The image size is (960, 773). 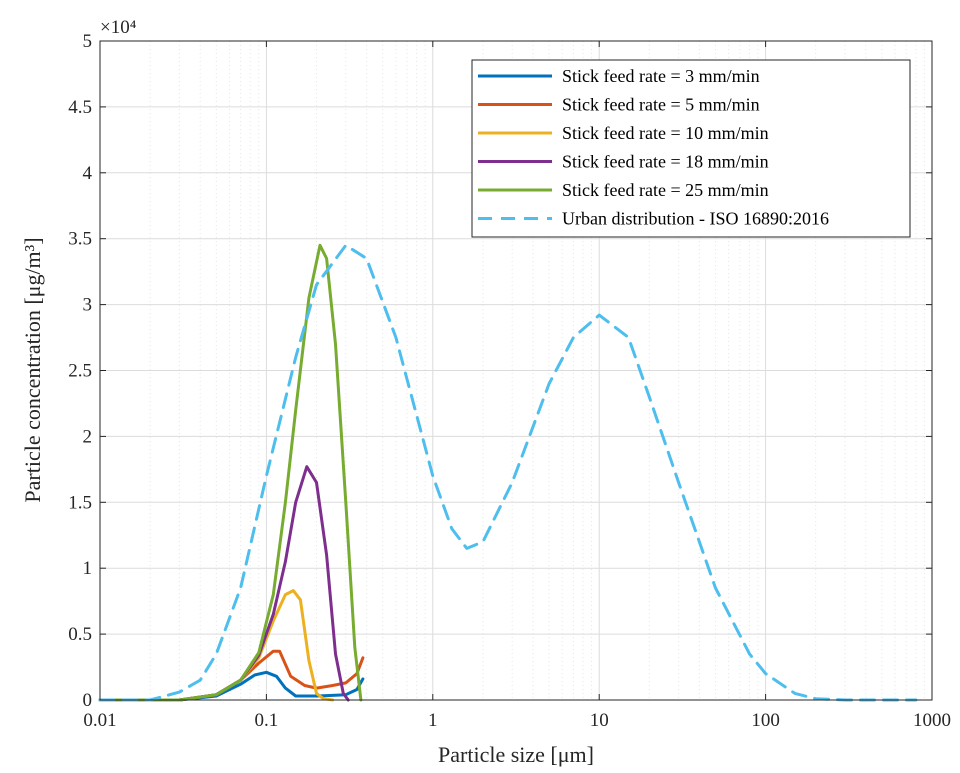 I want to click on legend-label: Urban distribution - ISO 16890:2016, so click(x=695, y=219).